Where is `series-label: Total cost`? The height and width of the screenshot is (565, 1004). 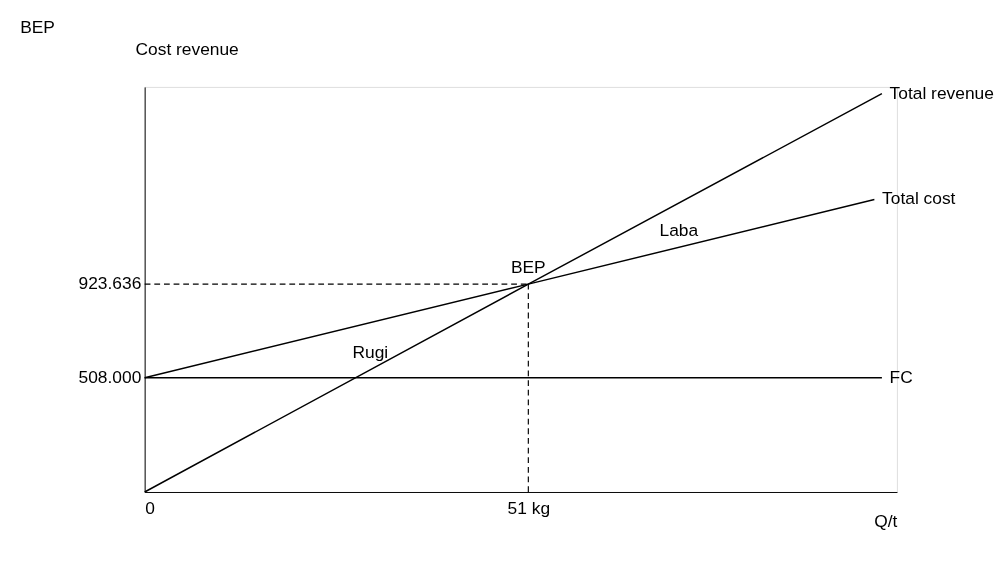 series-label: Total cost is located at coordinates (919, 198).